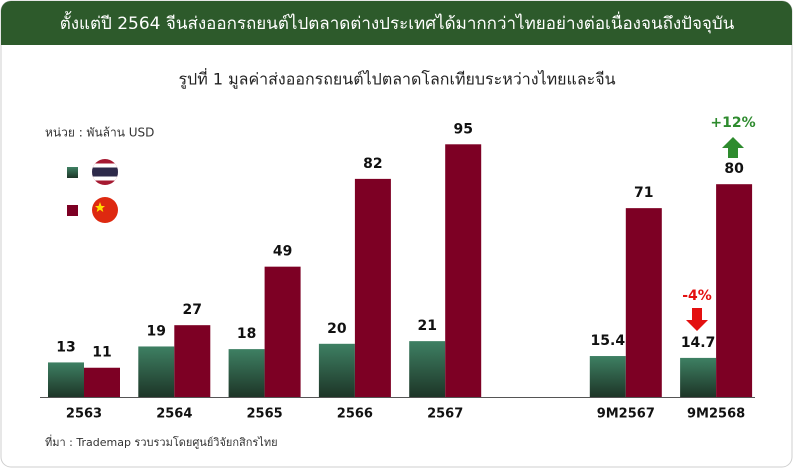  I want to click on value-label: 82, so click(372, 164).